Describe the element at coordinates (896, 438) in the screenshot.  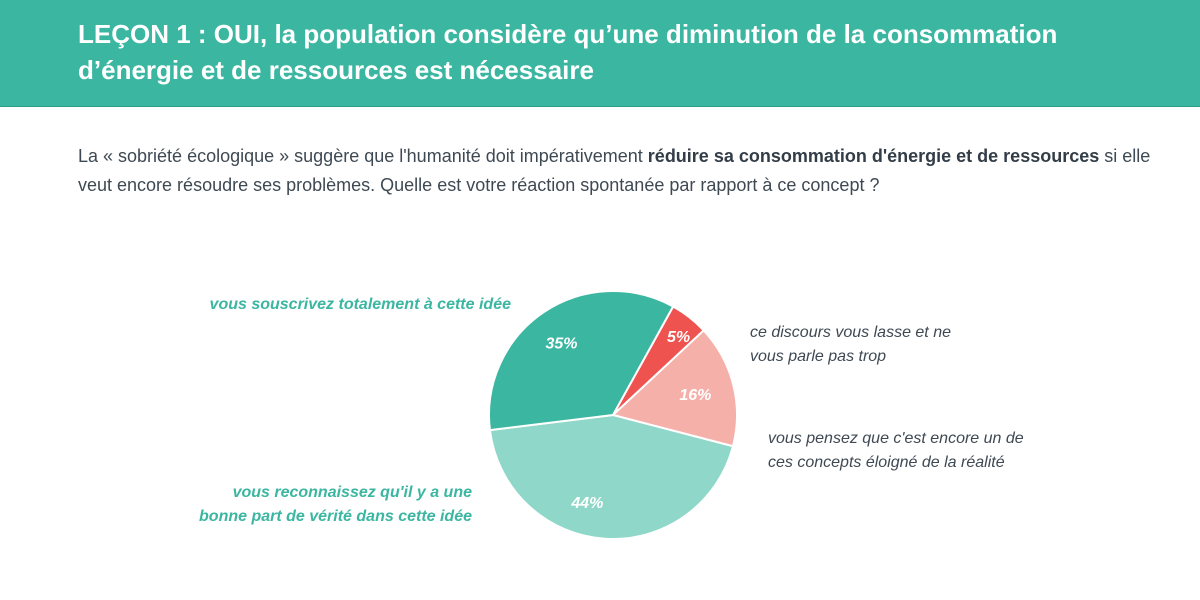
I see `slice-category-label-line: vous pensez que c'est encore un de` at that location.